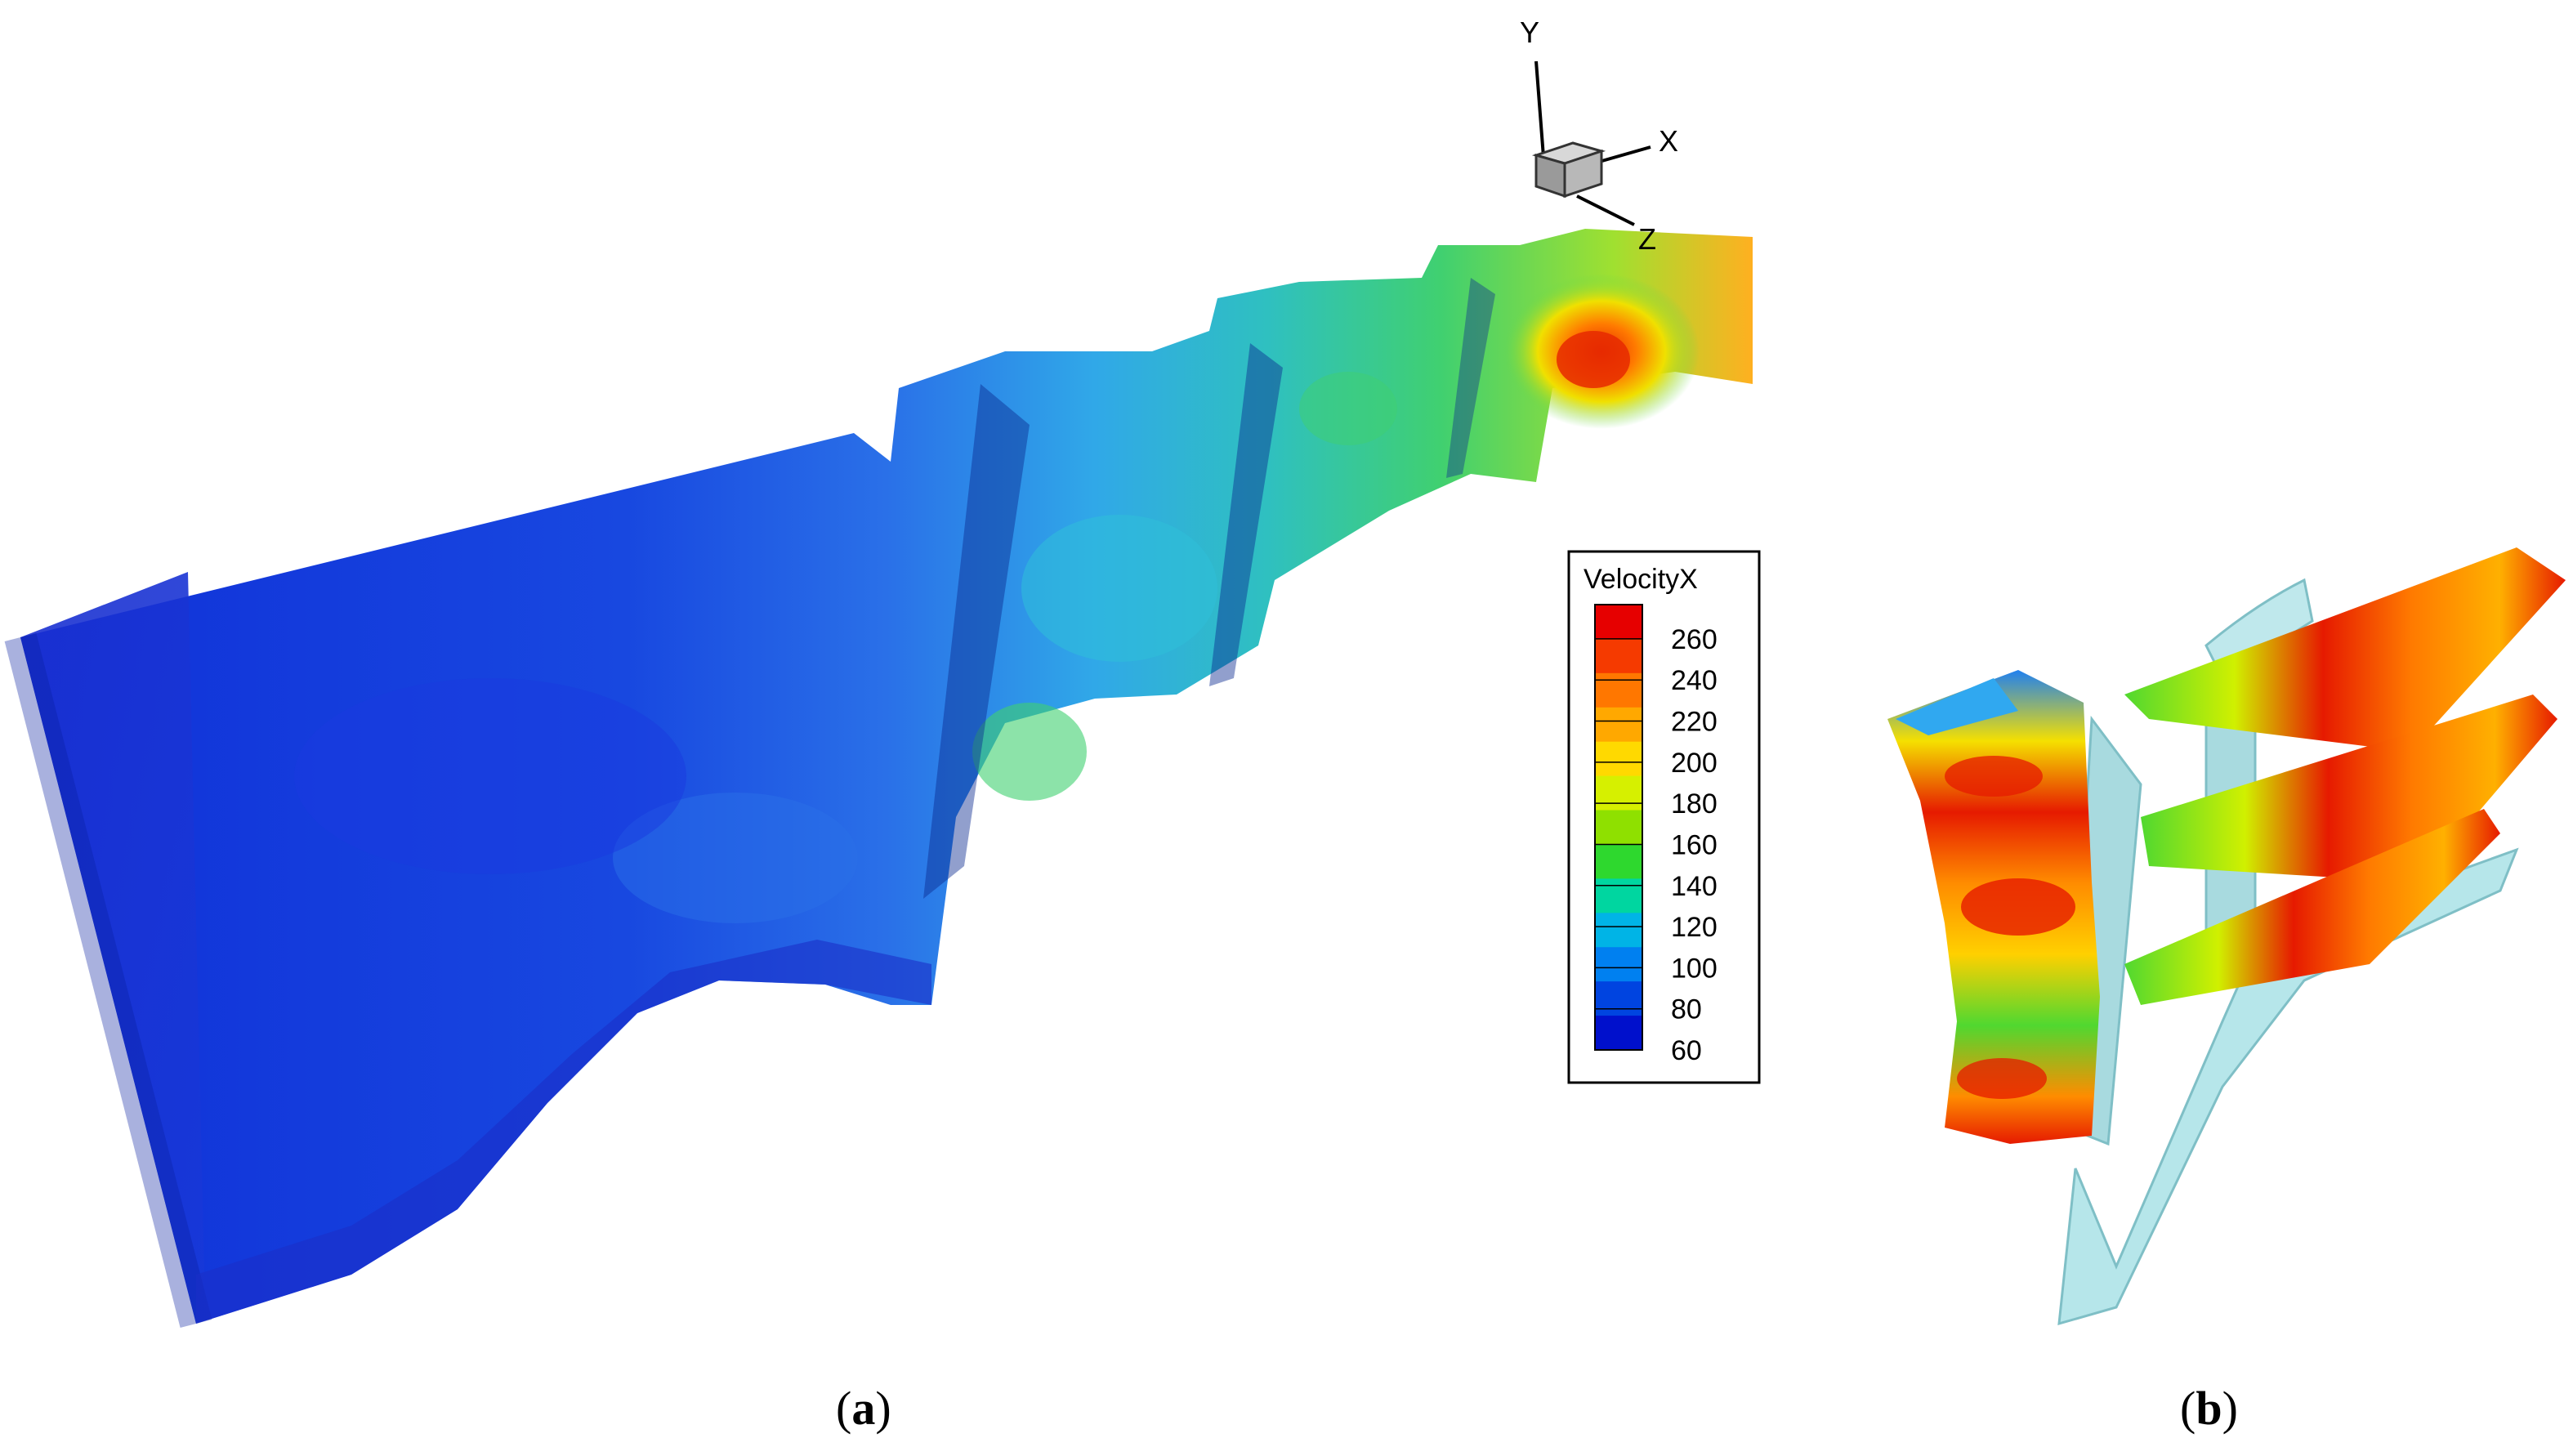 The width and height of the screenshot is (2573, 1456). What do you see at coordinates (2259, 629) in the screenshot?
I see `blade-surface` at bounding box center [2259, 629].